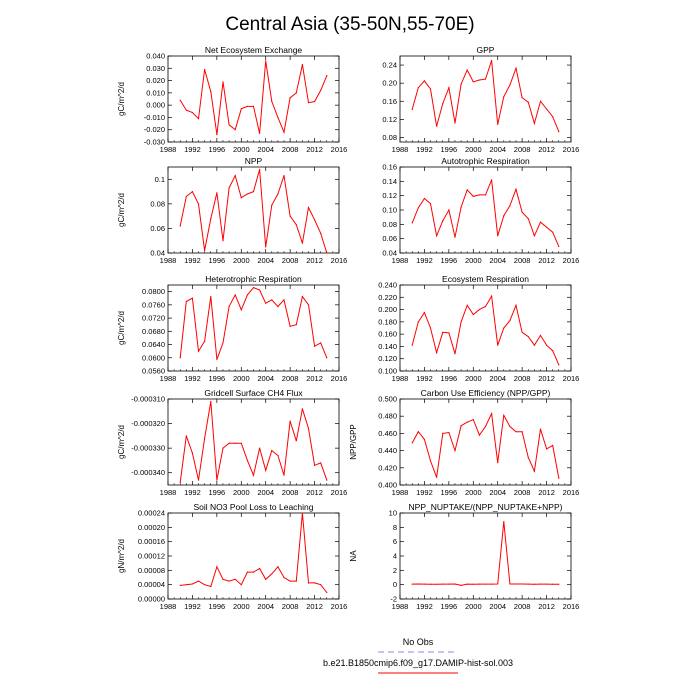 This screenshot has height=700, width=700. I want to click on panel-title: Gridcell Surface CH4 Flux, so click(253, 393).